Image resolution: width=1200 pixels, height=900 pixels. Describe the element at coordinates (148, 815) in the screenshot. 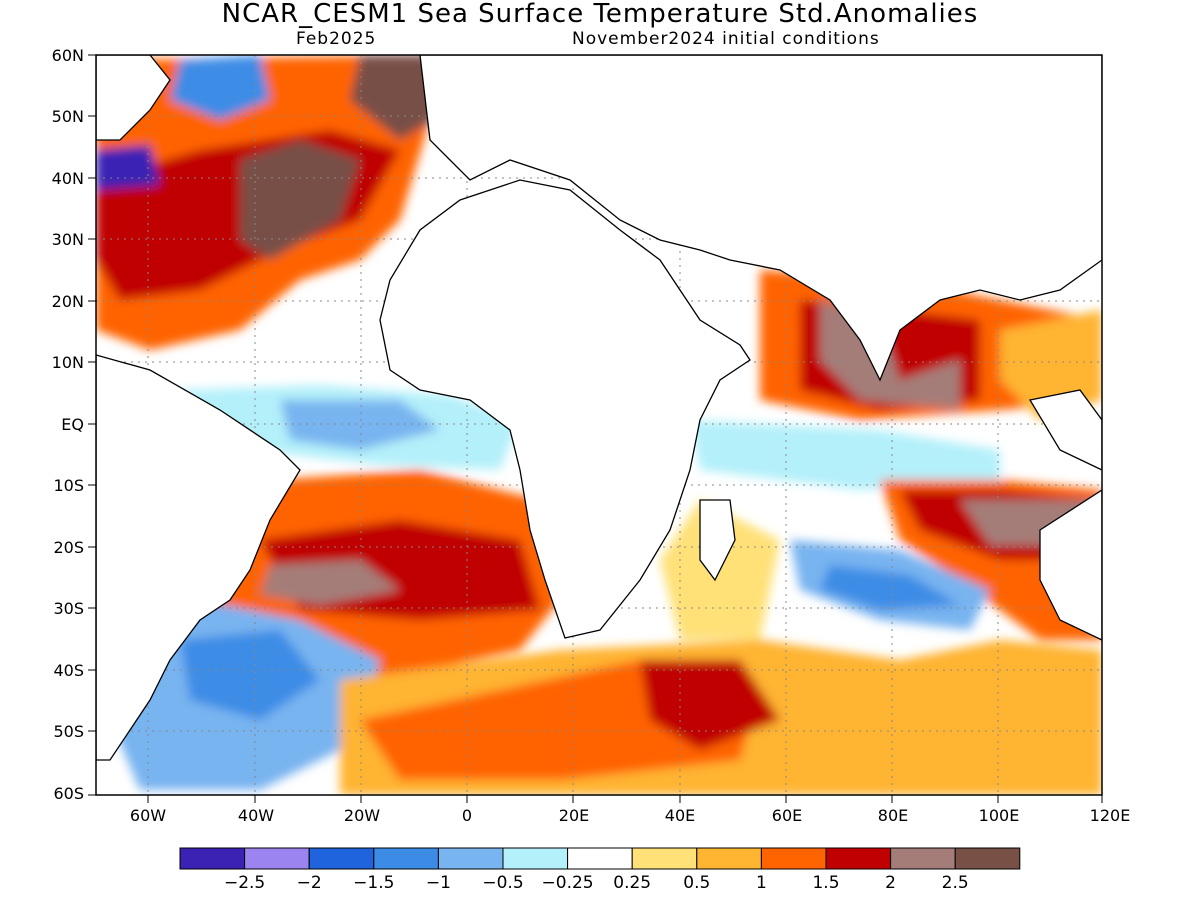

I see `lon-label: 60W` at that location.